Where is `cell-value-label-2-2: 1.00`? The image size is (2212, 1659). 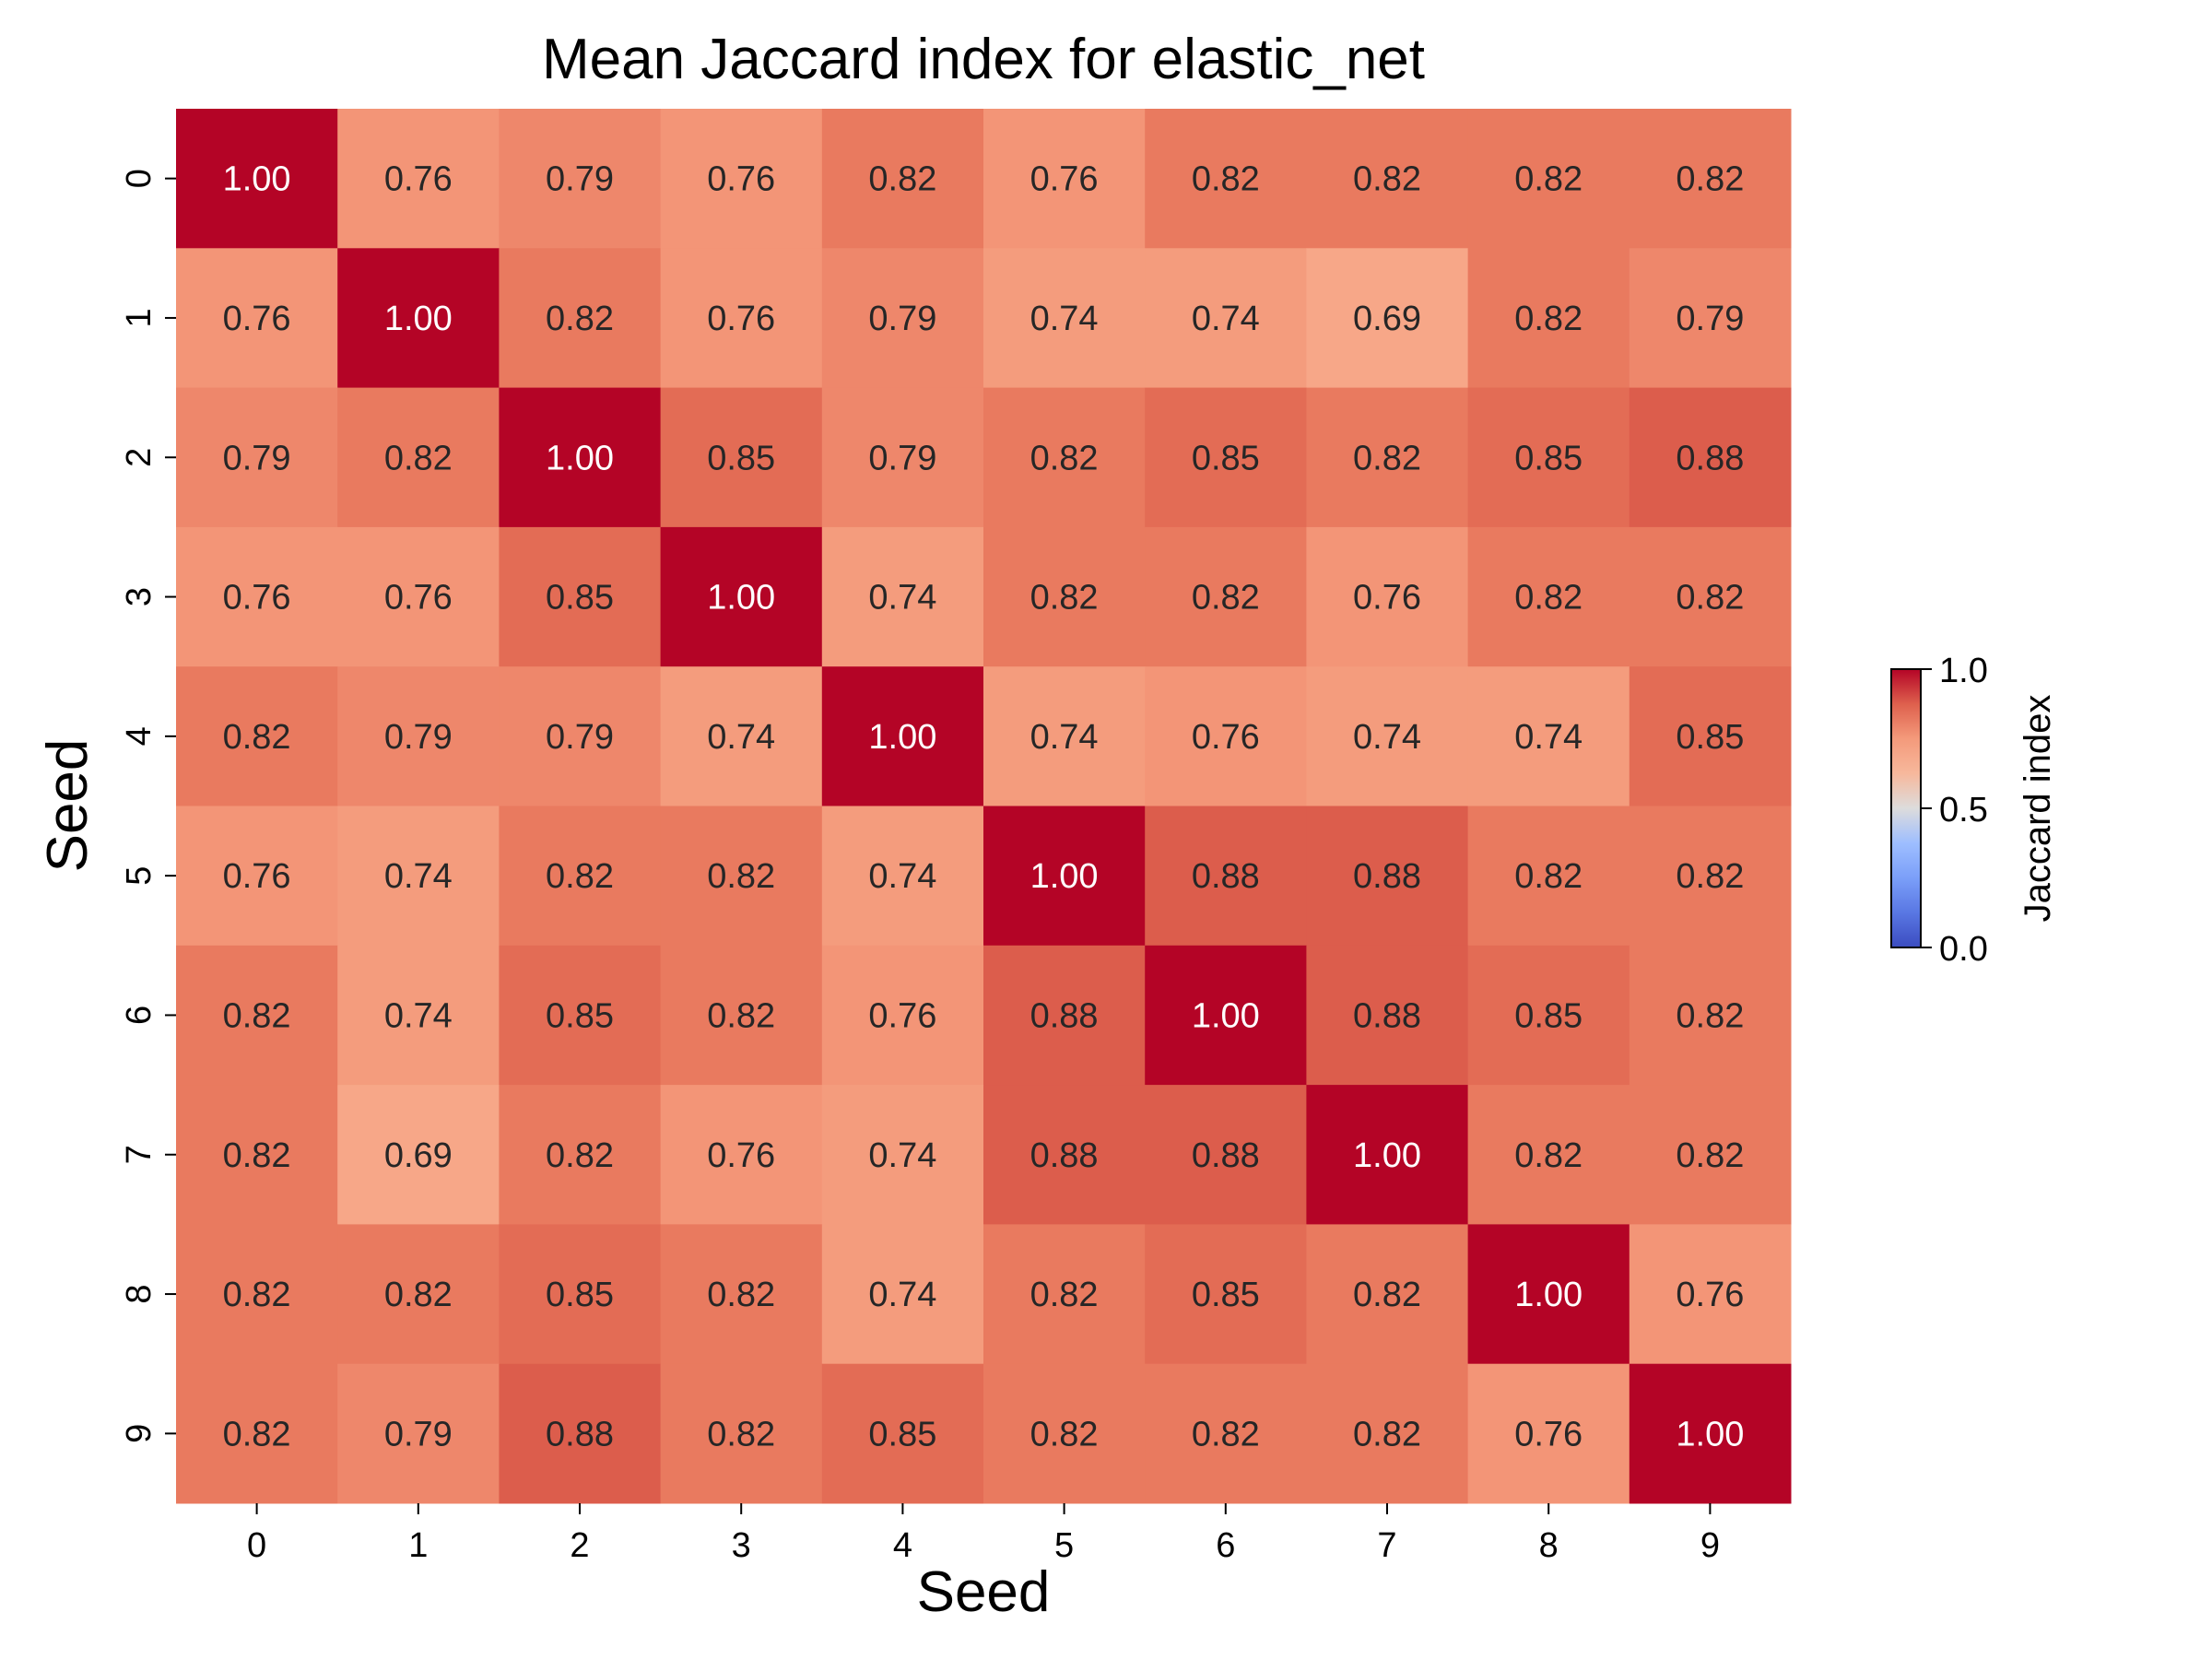 cell-value-label-2-2: 1.00 is located at coordinates (580, 458).